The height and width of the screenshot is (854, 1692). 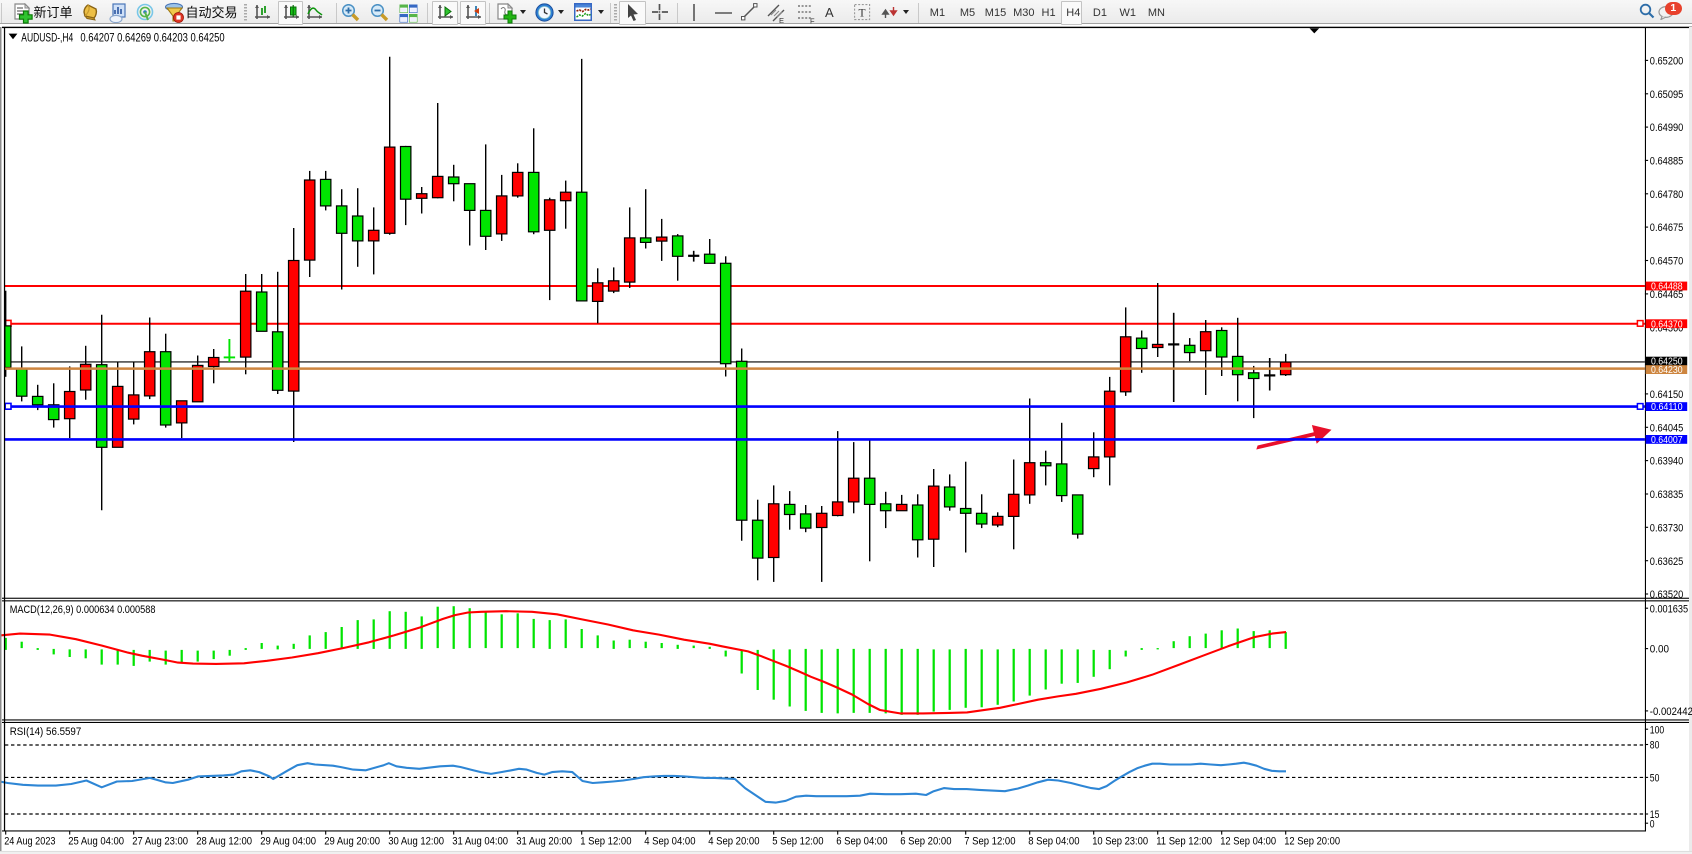 I want to click on svg-text:0.64207 0.64269 0.64203 0.6425: 0.64207 0.64269 0.64203 0.64250, so click(x=152, y=37).